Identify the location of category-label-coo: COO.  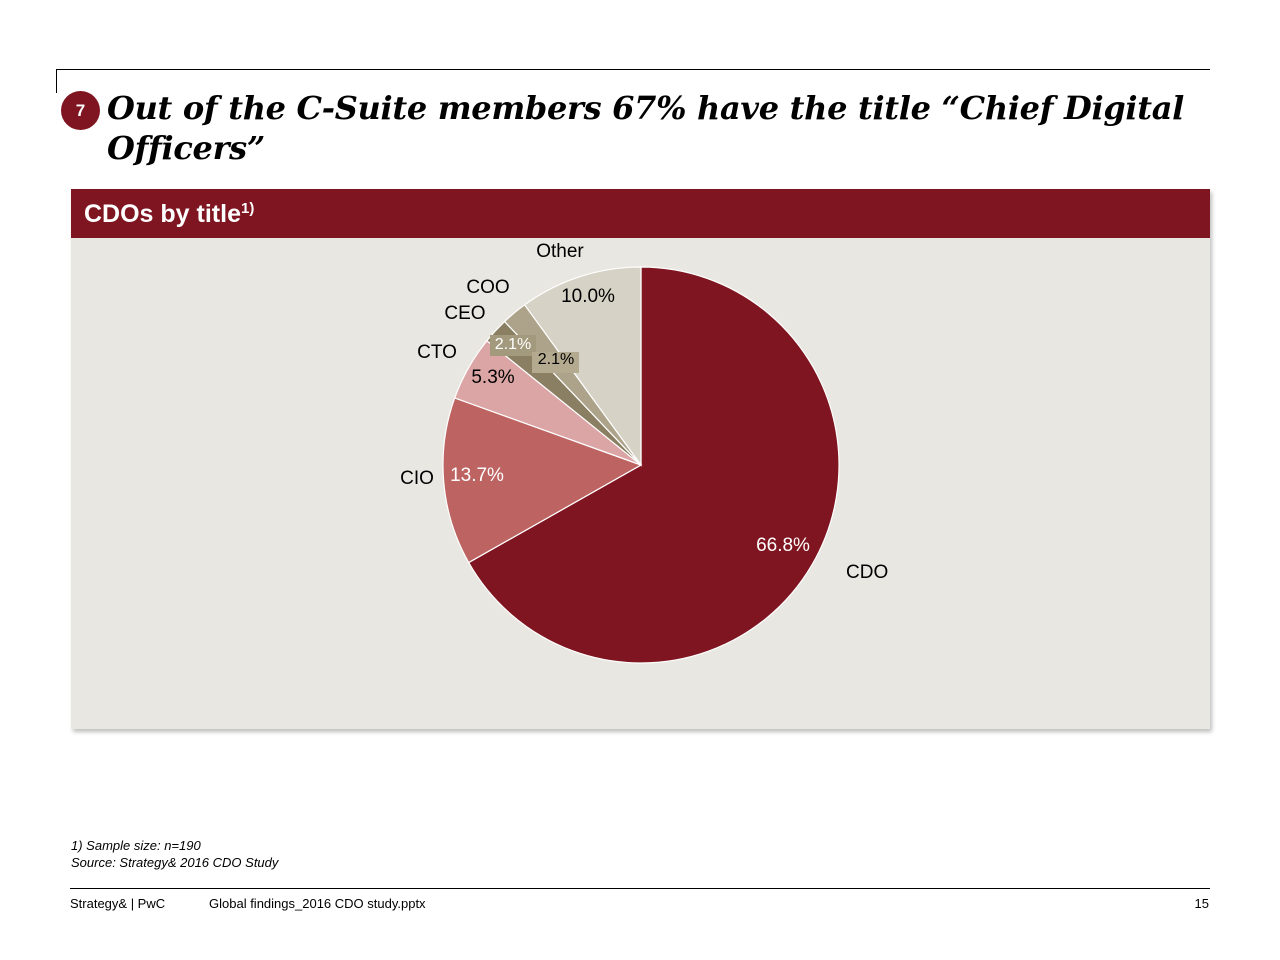
(487, 287).